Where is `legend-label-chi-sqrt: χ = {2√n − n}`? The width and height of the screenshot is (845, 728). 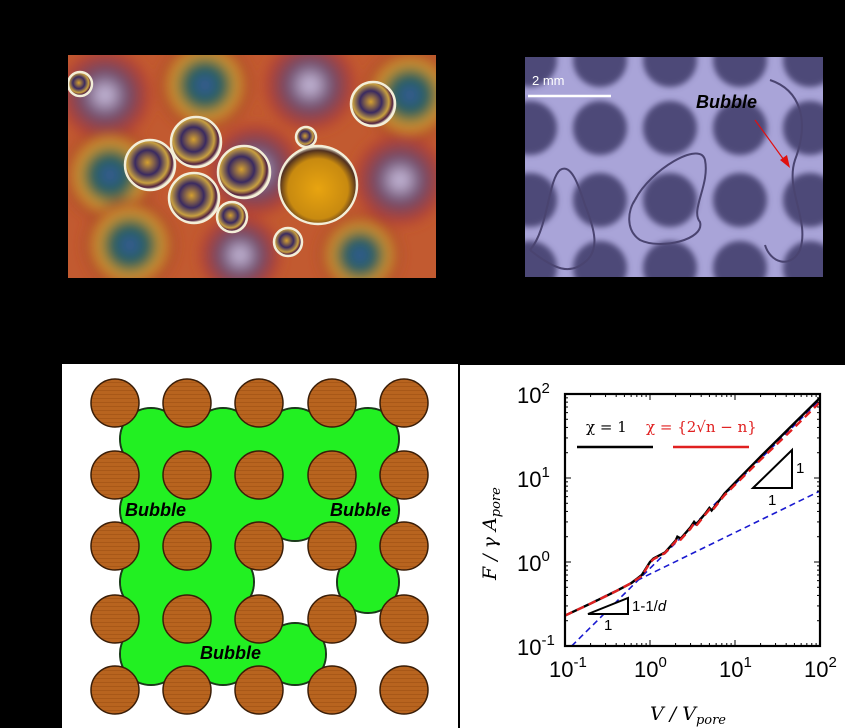 legend-label-chi-sqrt: χ = {2√n − n} is located at coordinates (701, 427).